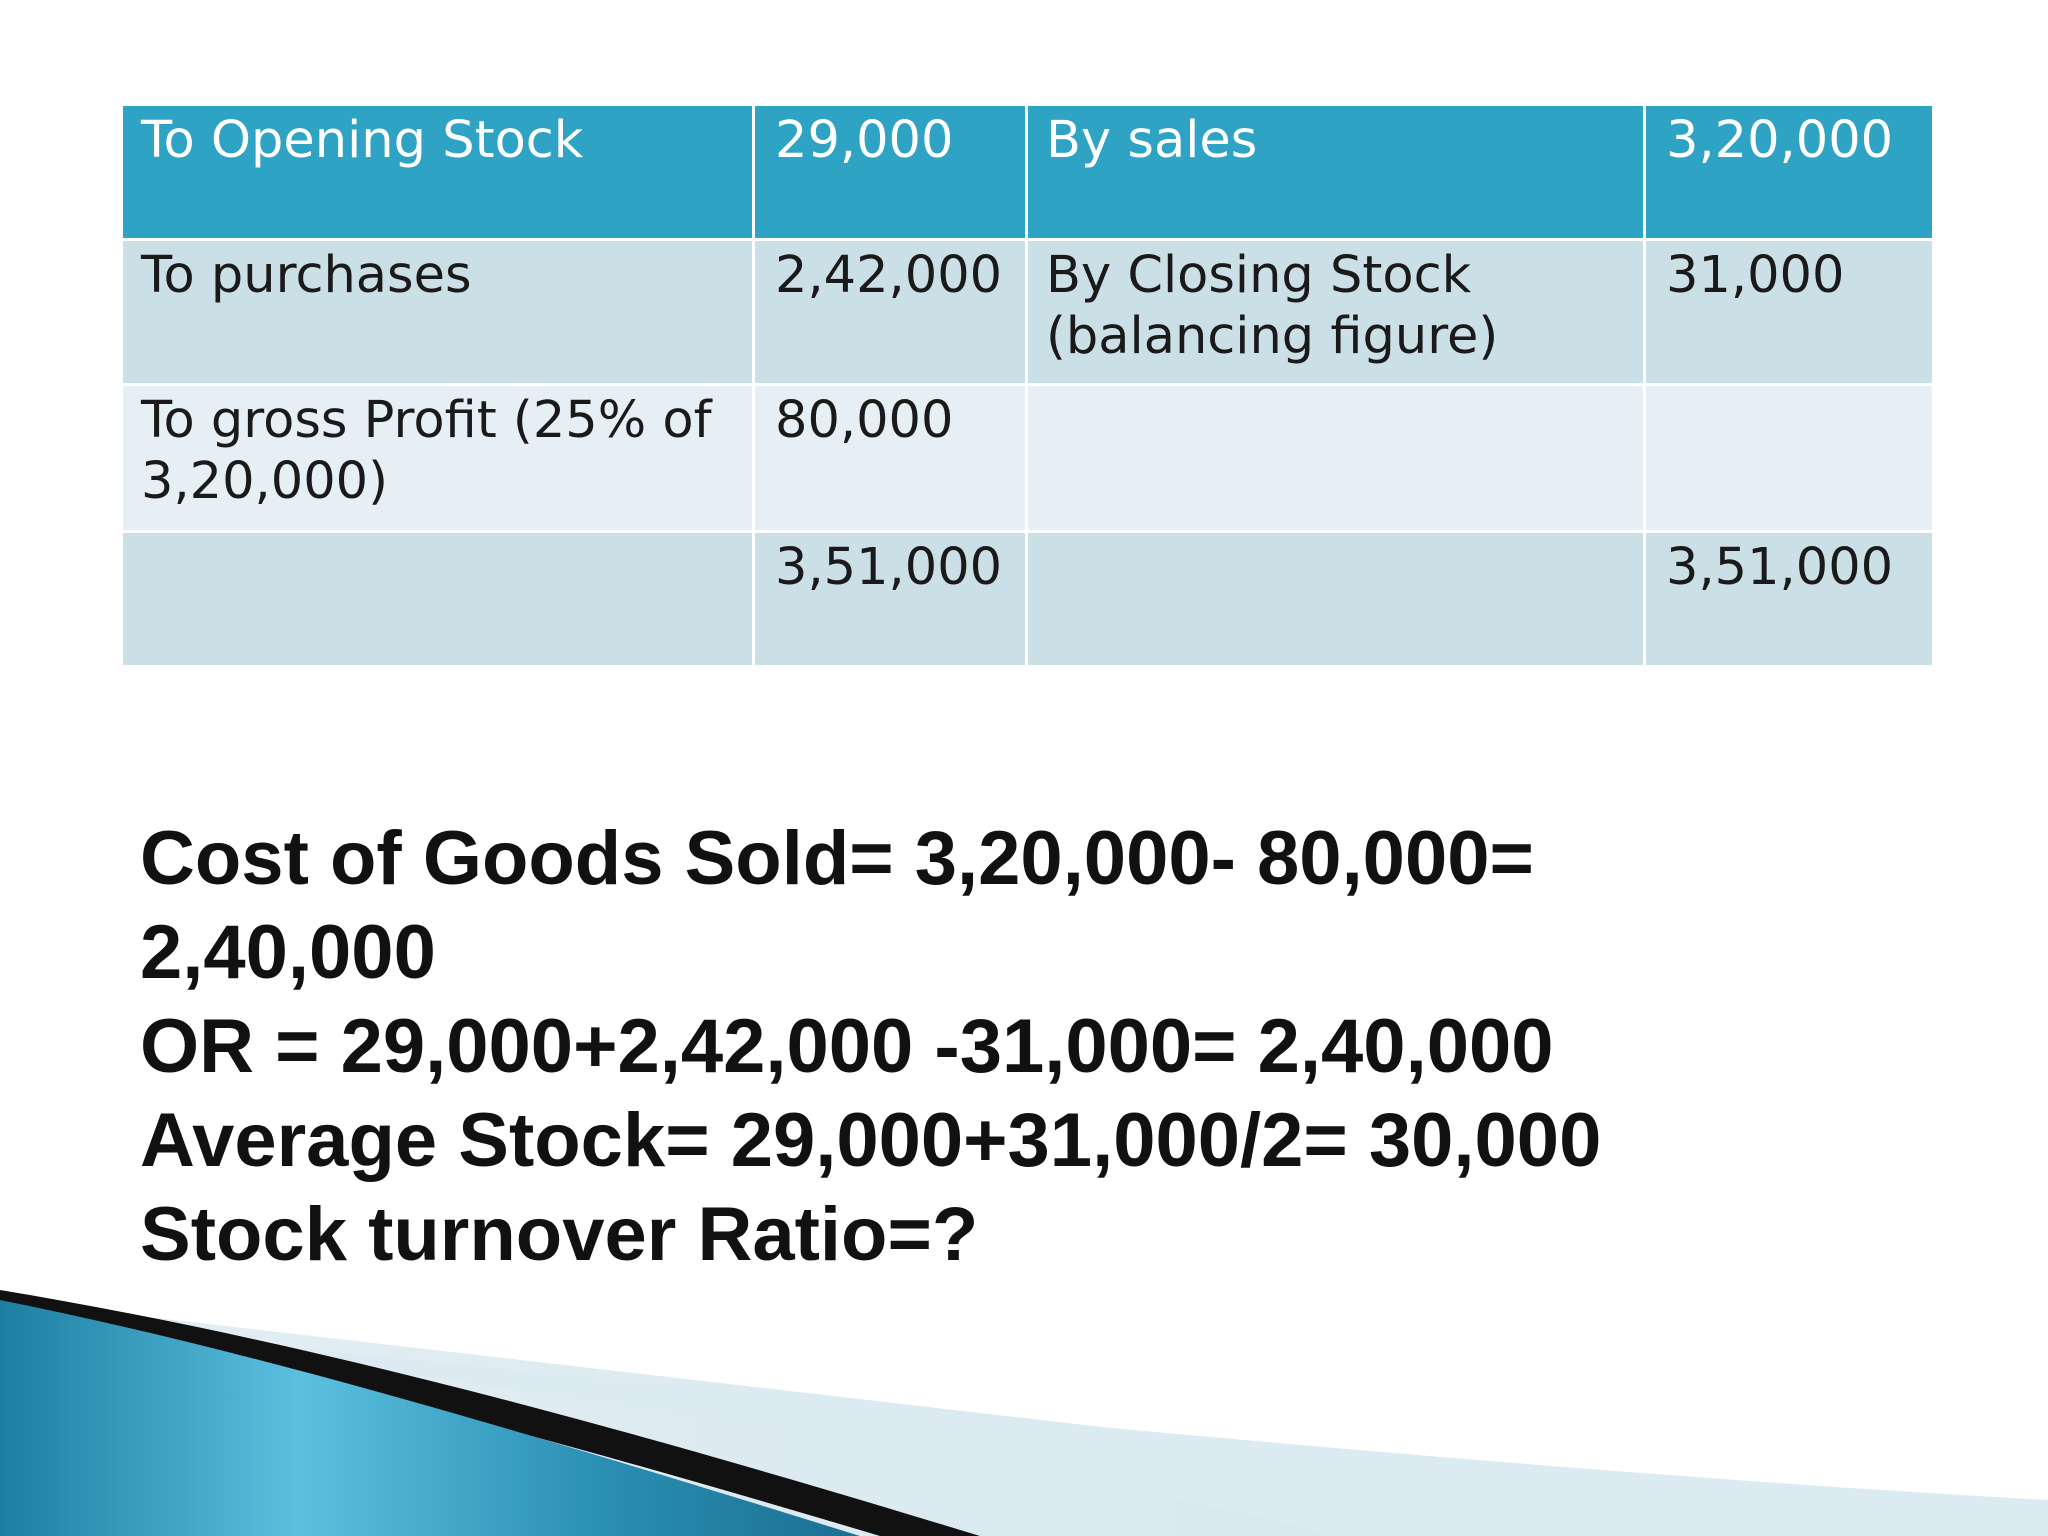 Image resolution: width=2048 pixels, height=1536 pixels. What do you see at coordinates (871, 1140) in the screenshot?
I see `average-stock-line: Average Stock= 29,000+31,000/2= 30,000` at bounding box center [871, 1140].